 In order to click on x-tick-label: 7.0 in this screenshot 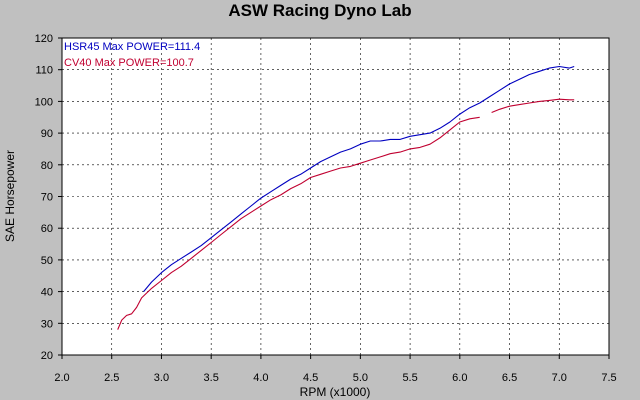, I will do `click(559, 378)`.